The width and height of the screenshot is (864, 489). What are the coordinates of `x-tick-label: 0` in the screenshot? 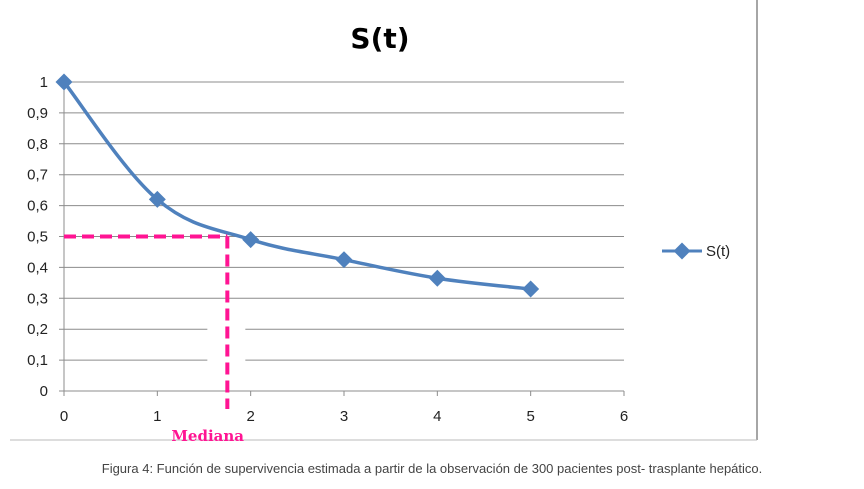 It's located at (64, 416).